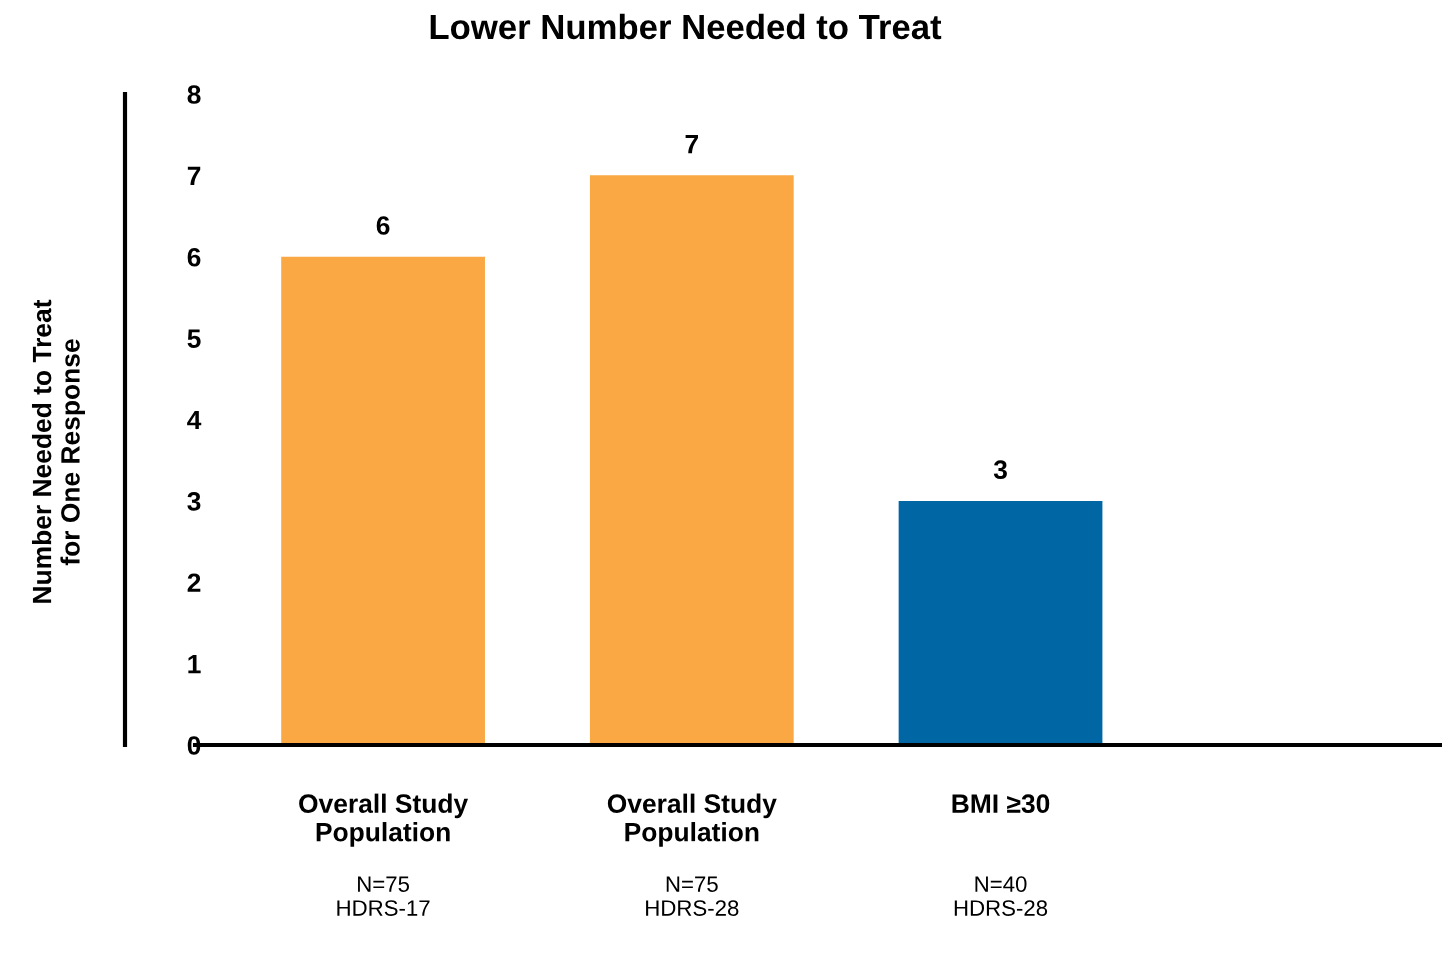 The width and height of the screenshot is (1442, 970). I want to click on data-label: 3, so click(1000, 470).